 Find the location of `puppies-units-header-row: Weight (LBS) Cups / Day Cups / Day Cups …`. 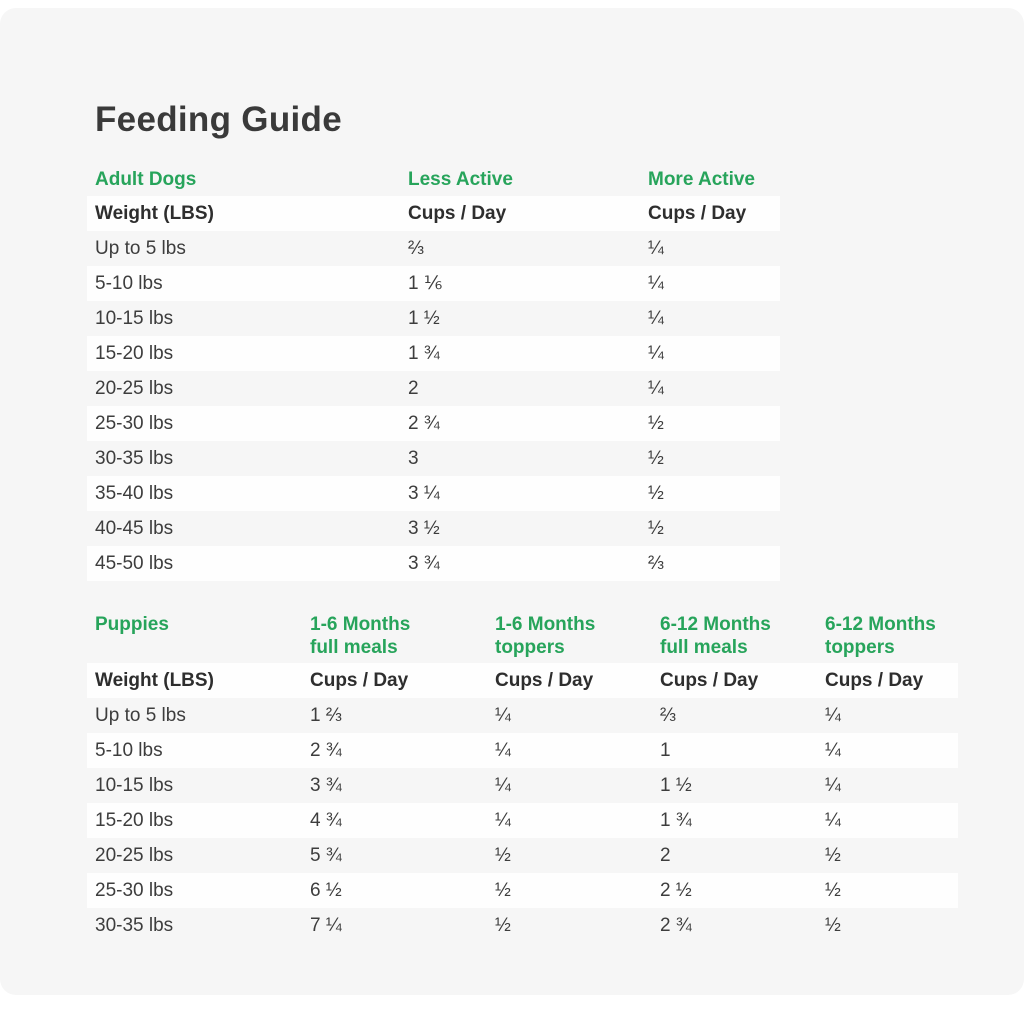

puppies-units-header-row: Weight (LBS) Cups / Day Cups / Day Cups … is located at coordinates (522, 680).